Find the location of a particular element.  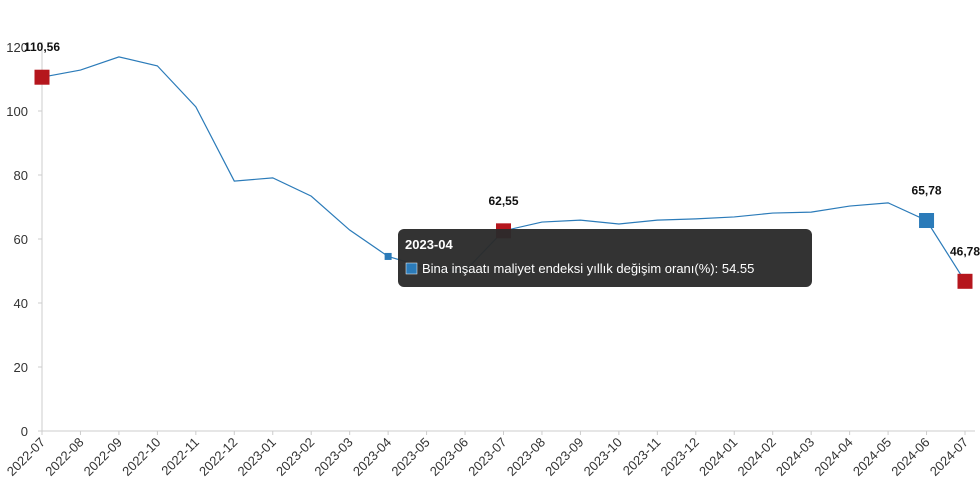

x-tick-label: 2022-09 is located at coordinates (103, 457).